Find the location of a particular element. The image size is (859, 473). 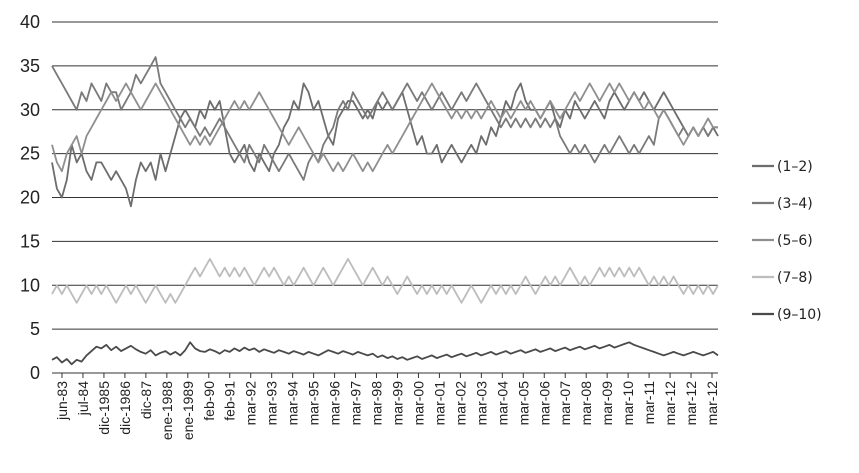

x-tick-label: mar-94 is located at coordinates (293, 403).